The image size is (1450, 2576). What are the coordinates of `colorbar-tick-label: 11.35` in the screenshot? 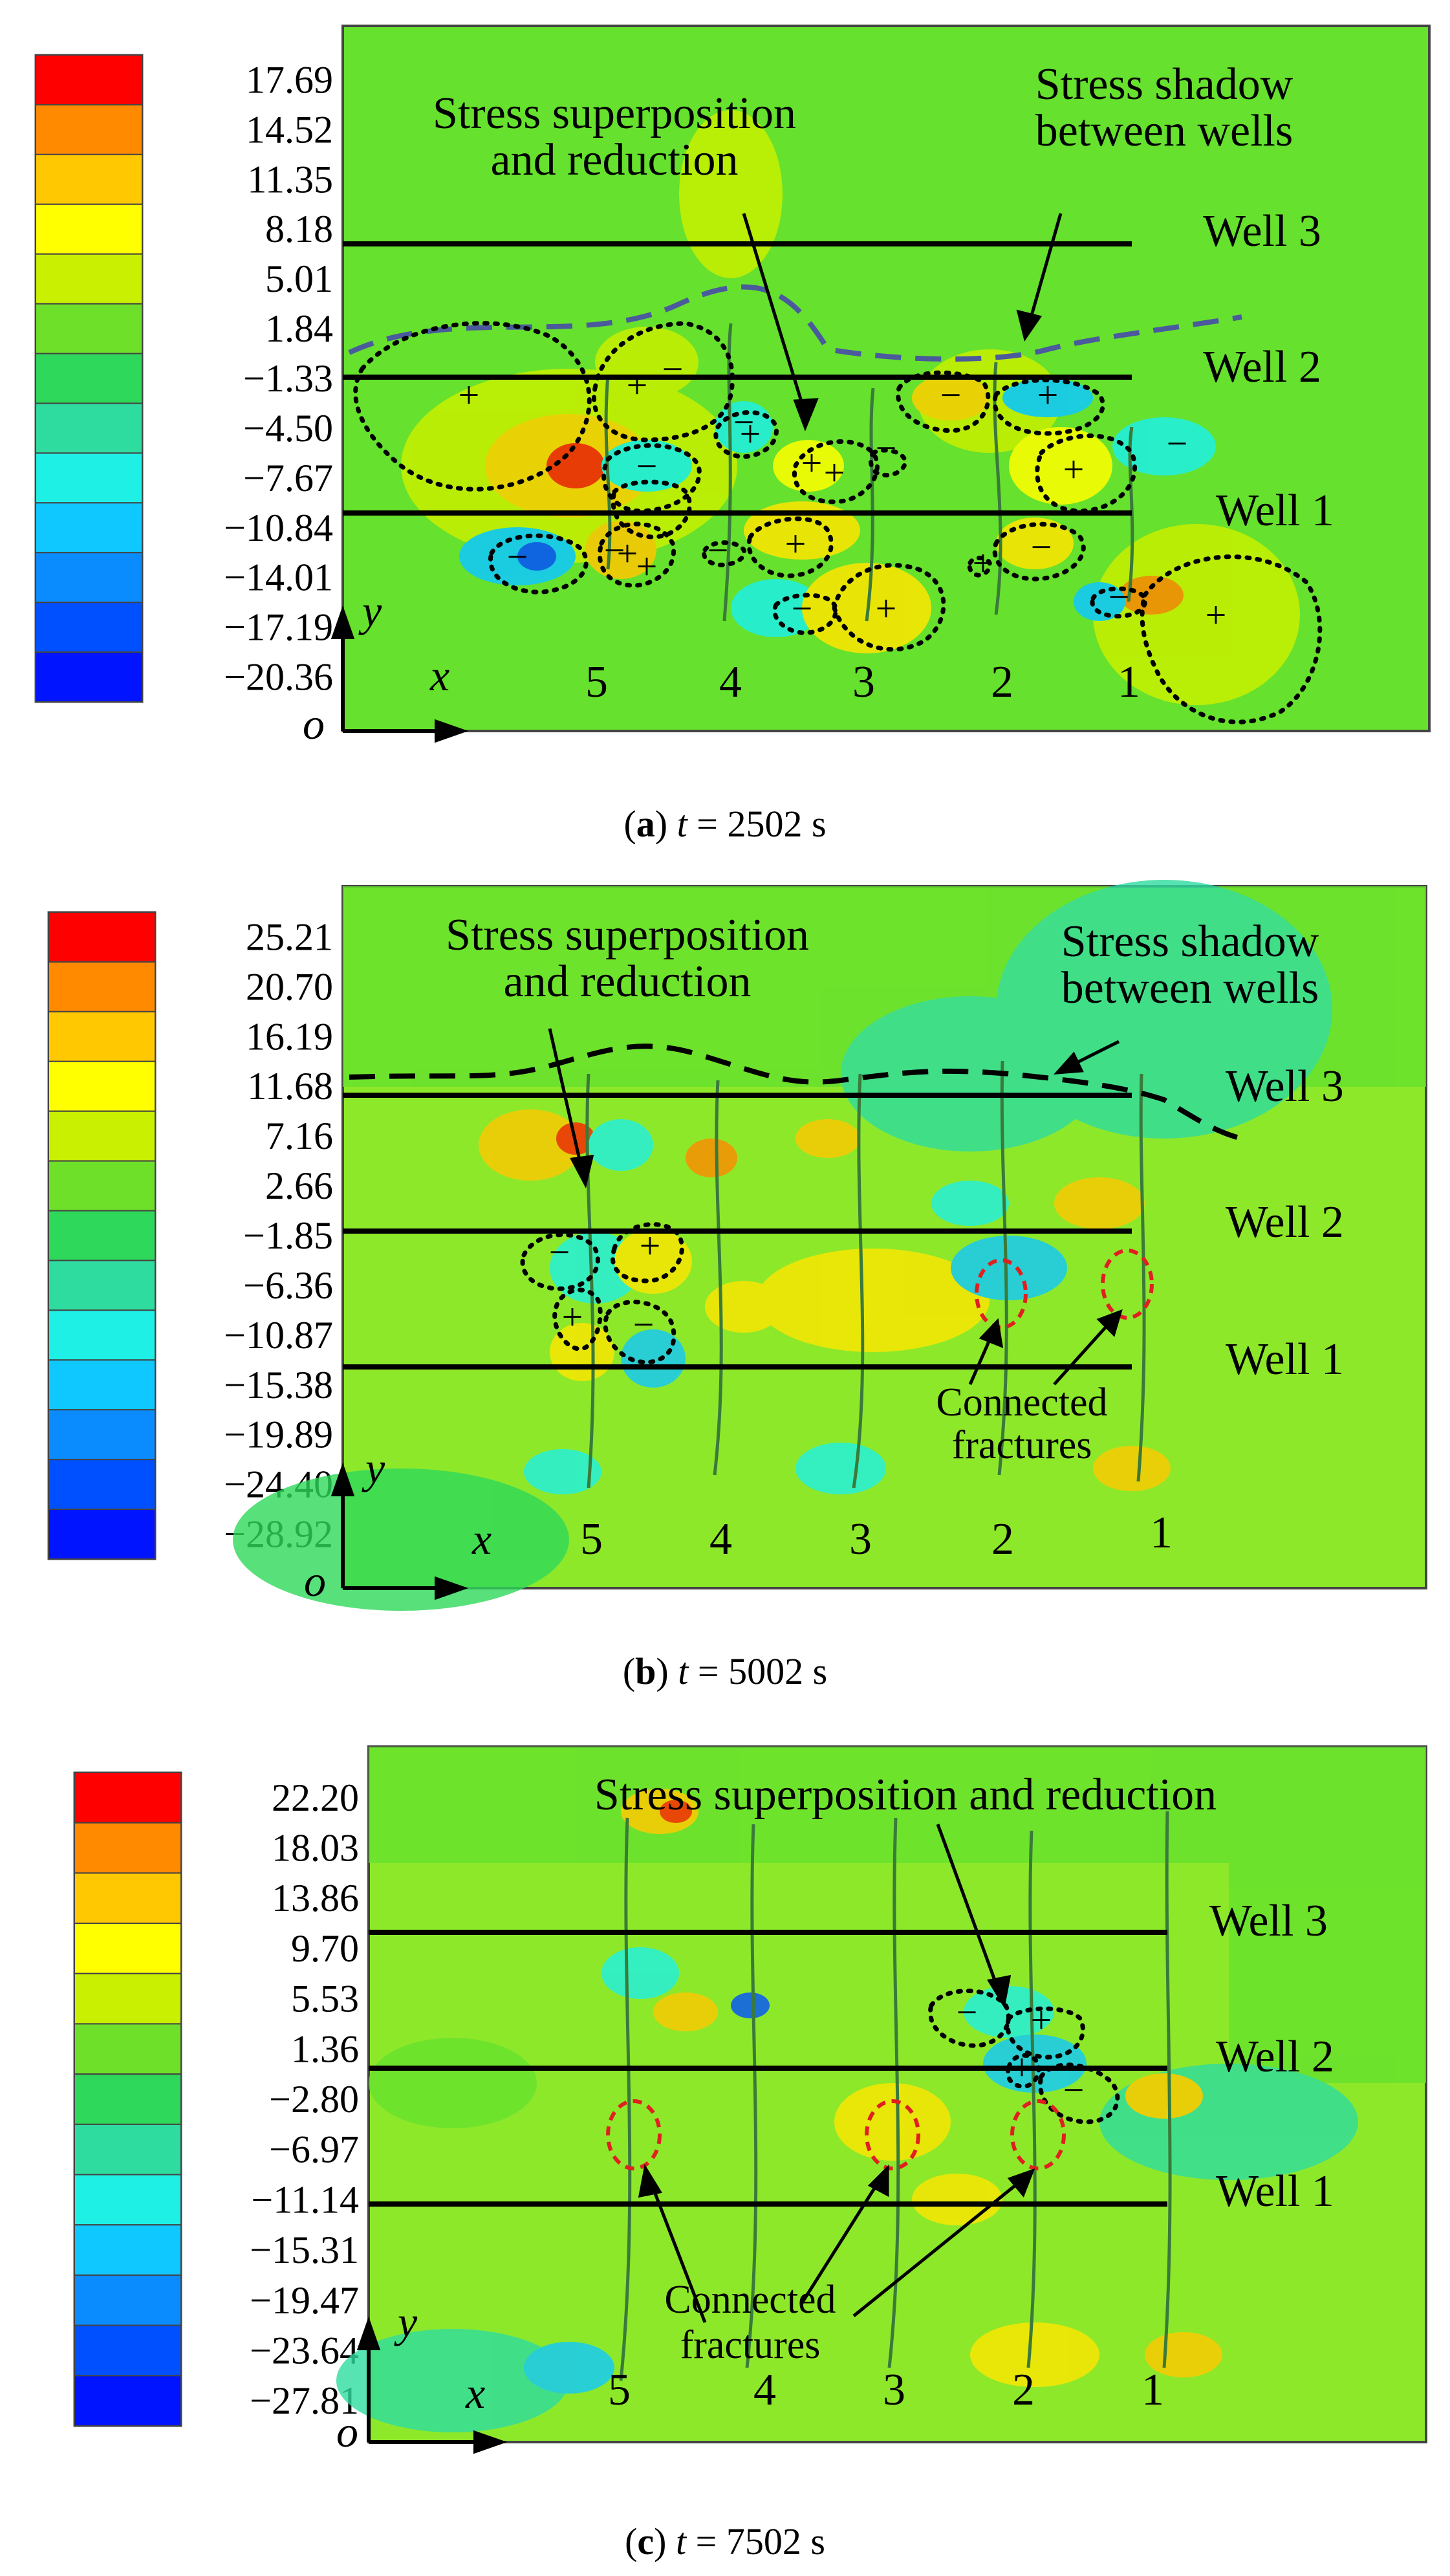 It's located at (290, 179).